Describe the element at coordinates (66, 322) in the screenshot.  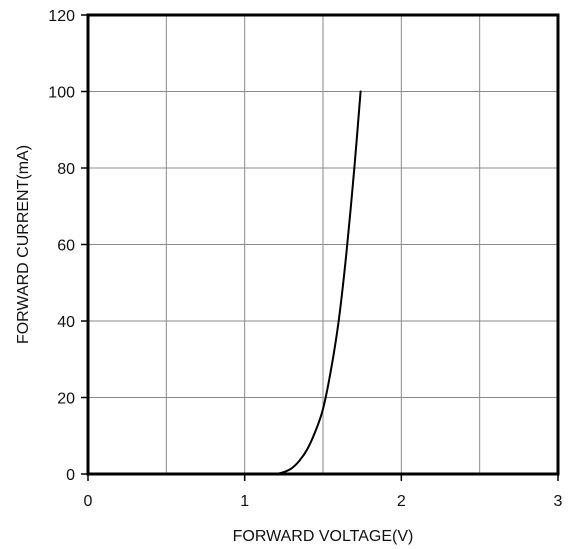
I see `y-tick-label: 40` at that location.